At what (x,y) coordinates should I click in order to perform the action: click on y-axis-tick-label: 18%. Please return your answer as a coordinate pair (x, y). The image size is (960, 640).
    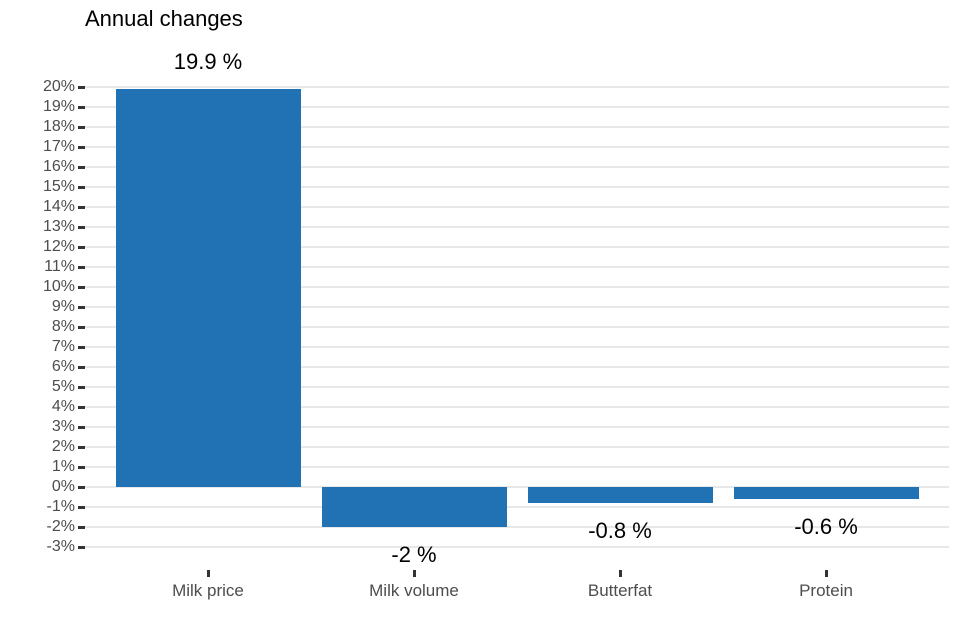
    Looking at the image, I should click on (58, 126).